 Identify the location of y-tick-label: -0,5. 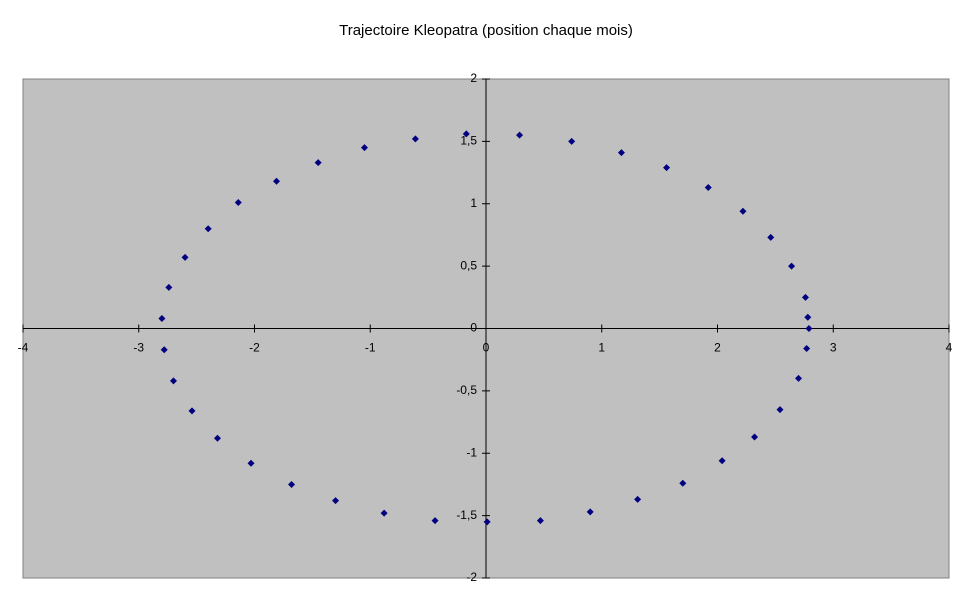
(466, 390).